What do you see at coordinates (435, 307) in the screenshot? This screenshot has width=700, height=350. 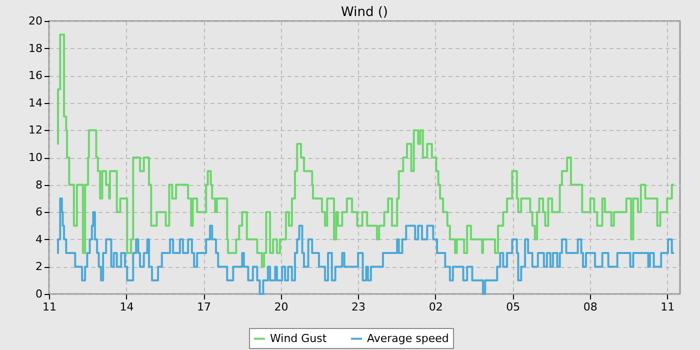 I see `x-tick-label: 02` at bounding box center [435, 307].